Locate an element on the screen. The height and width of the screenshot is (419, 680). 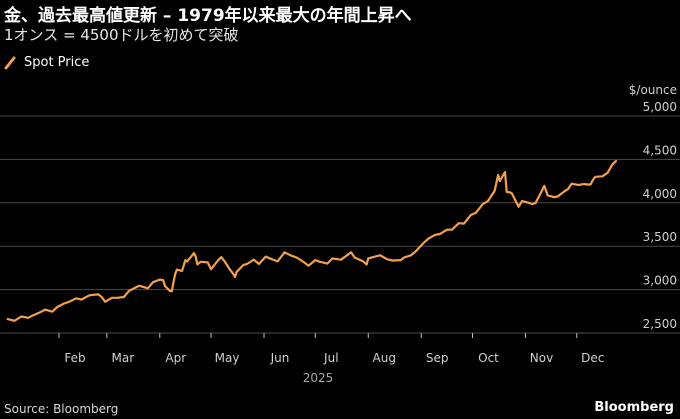
y-tick-label: 2,500 is located at coordinates (660, 324).